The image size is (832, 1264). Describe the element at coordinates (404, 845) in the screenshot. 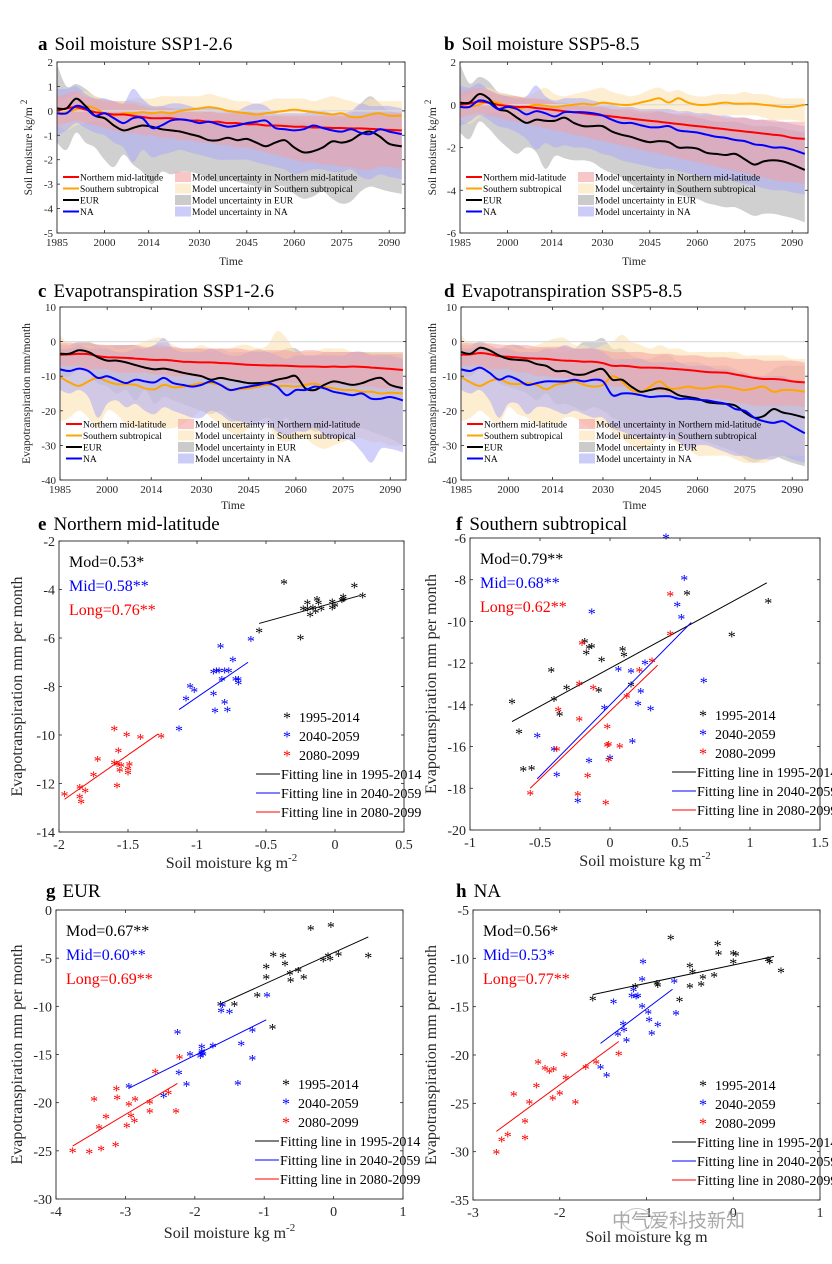

I see `x-tick-label: 0.5` at that location.